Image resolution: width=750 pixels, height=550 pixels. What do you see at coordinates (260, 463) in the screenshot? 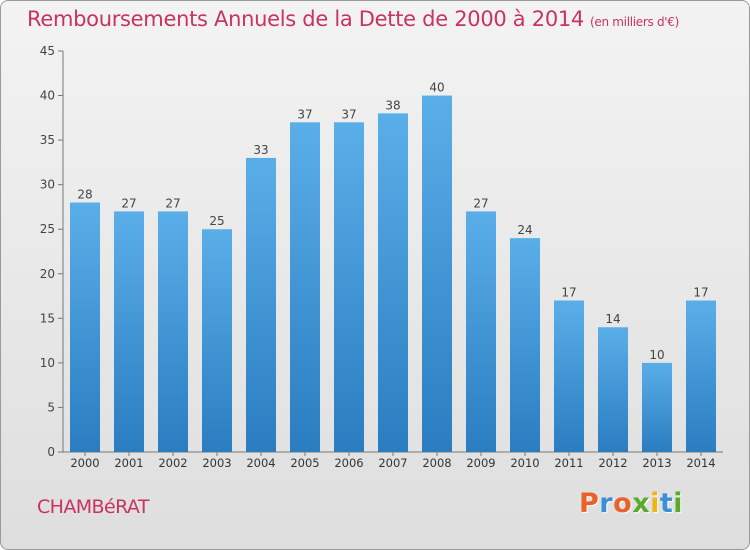
I see `x-tick-label: 2004` at bounding box center [260, 463].